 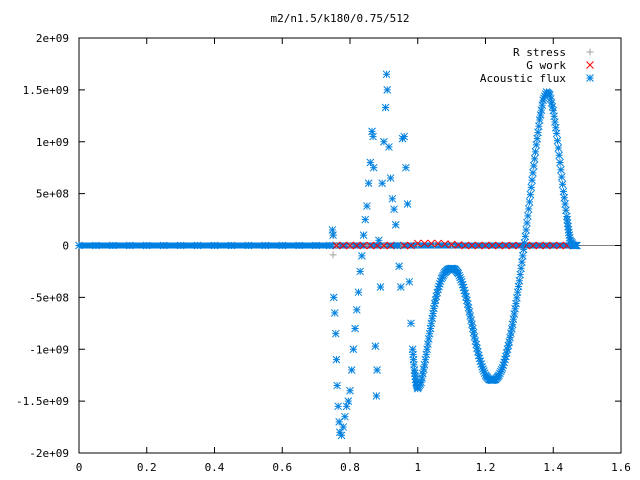 I want to click on legend-label: R stress, so click(x=539, y=52).